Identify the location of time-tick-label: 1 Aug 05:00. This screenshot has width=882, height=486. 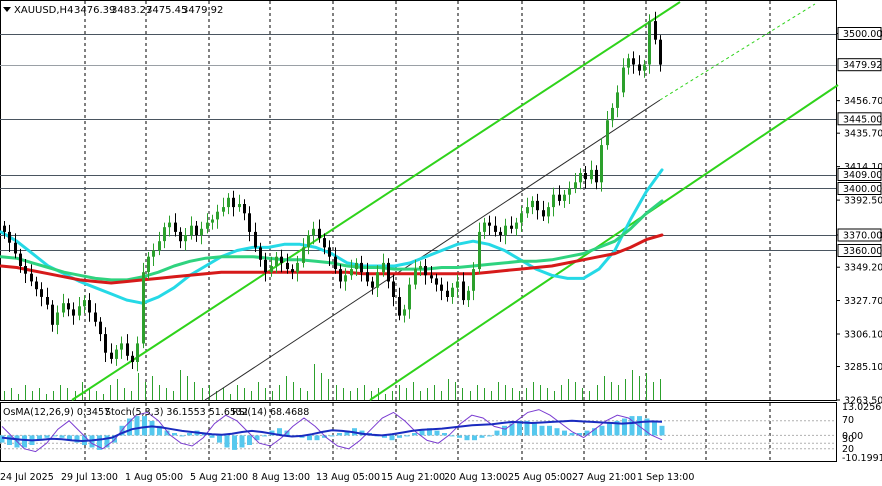
(154, 477).